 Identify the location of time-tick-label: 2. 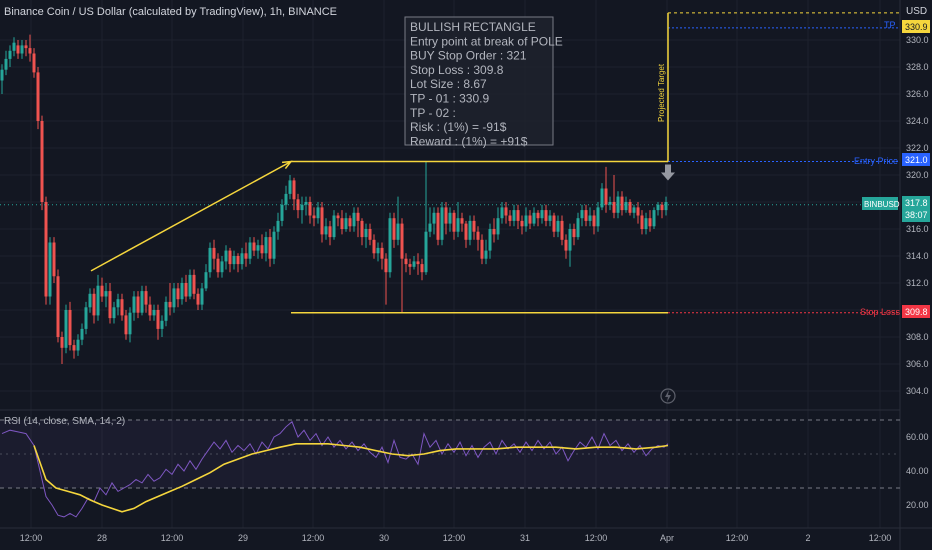
(807, 538).